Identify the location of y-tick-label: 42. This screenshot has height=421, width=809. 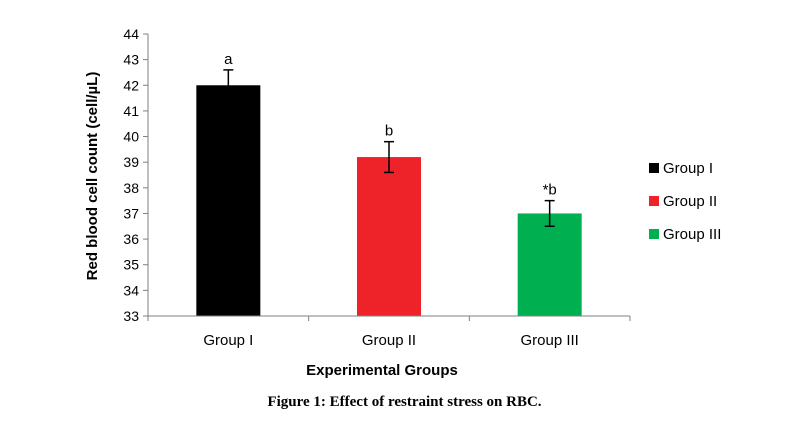
(131, 85).